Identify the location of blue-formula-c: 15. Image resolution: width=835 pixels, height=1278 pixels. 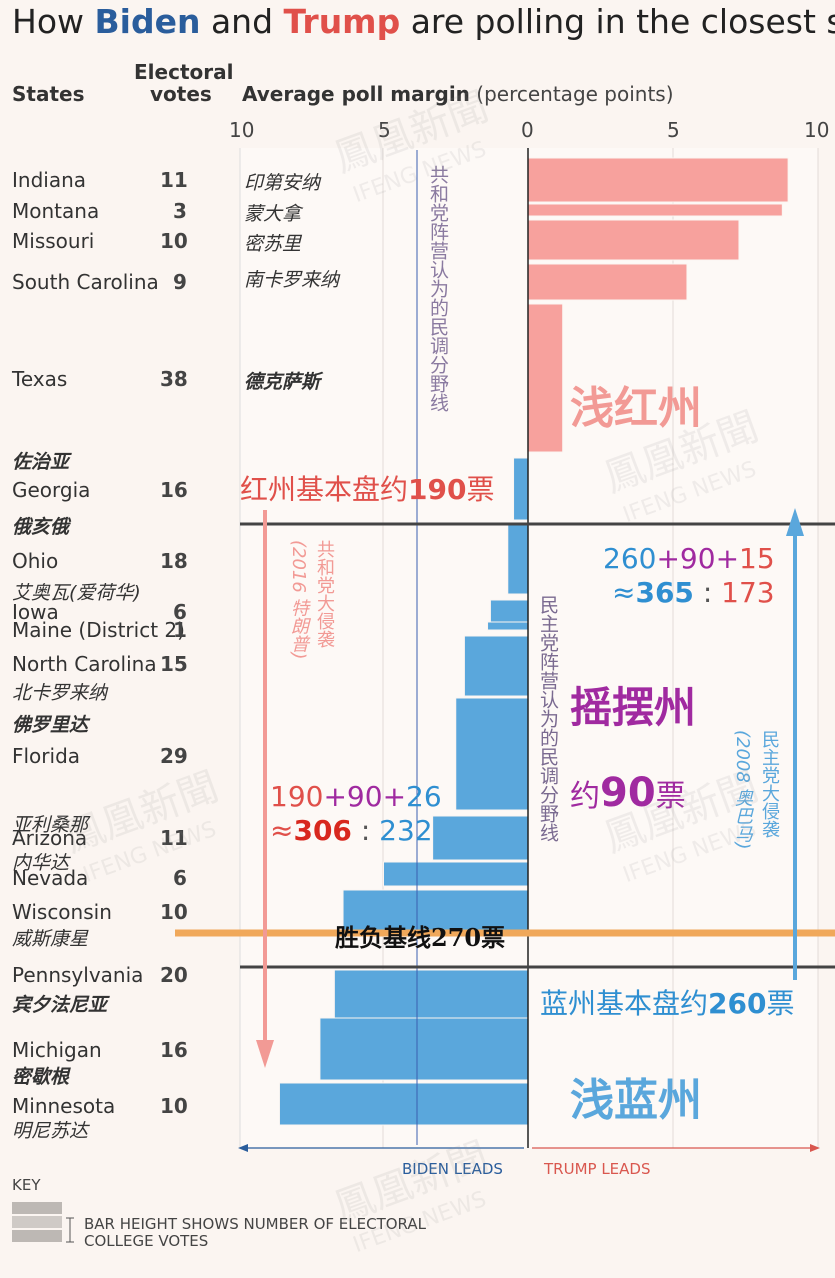
(757, 558).